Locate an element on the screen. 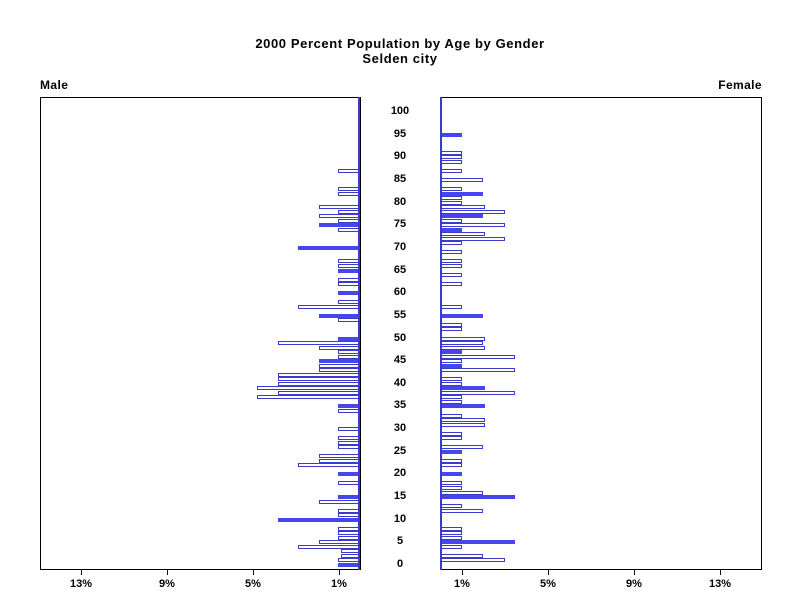 The width and height of the screenshot is (800, 600). female-axis-tick-label-9: 9% is located at coordinates (634, 584).